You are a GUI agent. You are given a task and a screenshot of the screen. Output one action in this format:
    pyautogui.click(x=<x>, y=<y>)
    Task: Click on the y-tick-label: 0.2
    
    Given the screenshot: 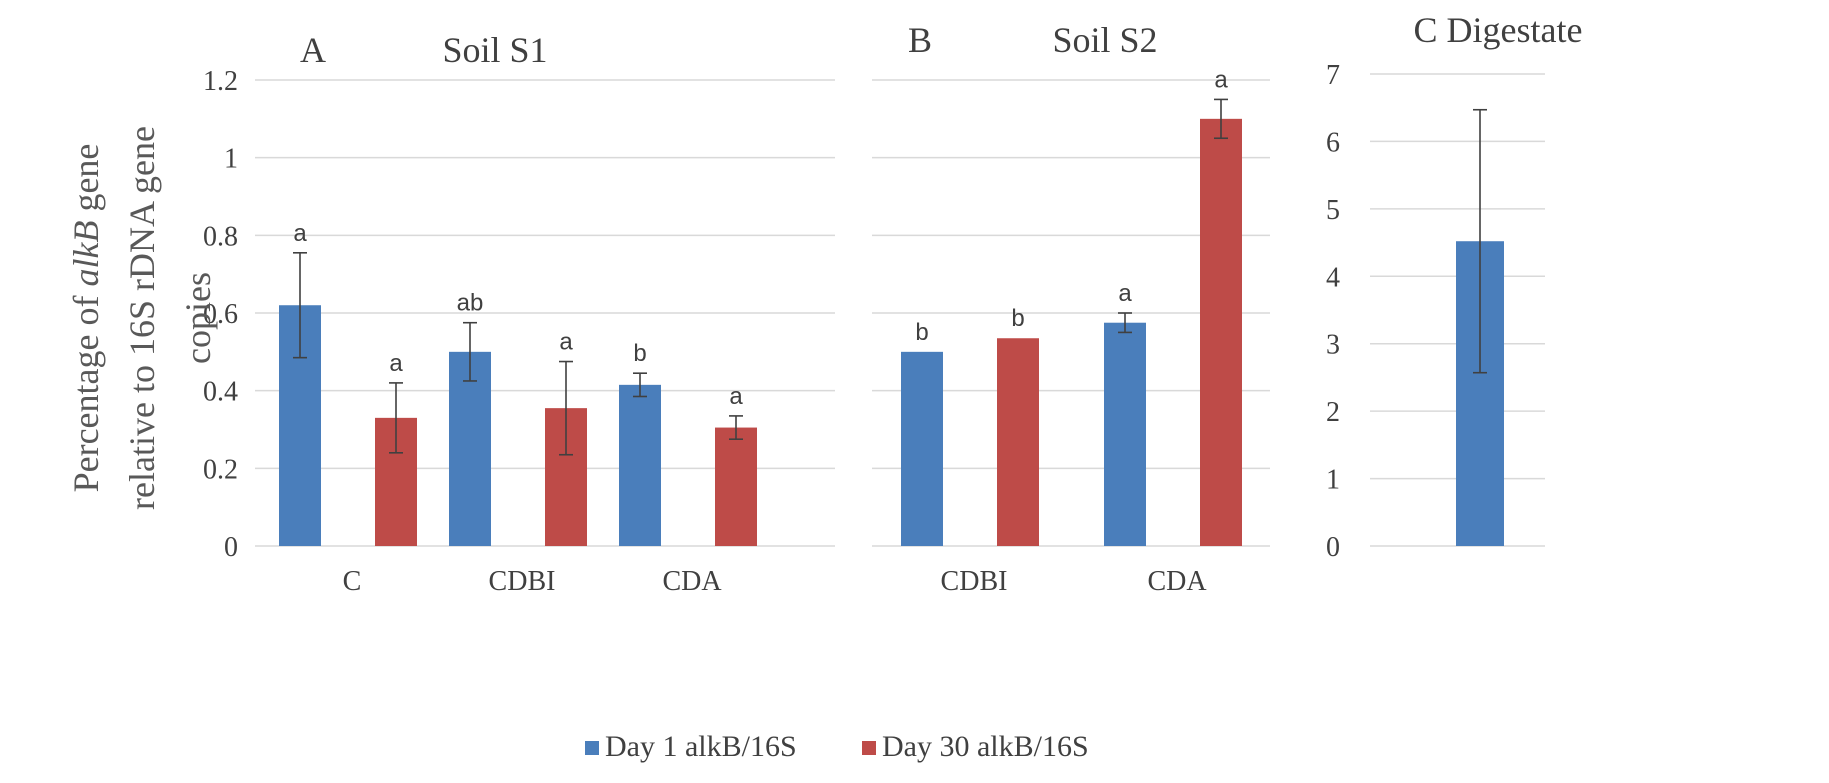 What is the action you would take?
    pyautogui.click(x=220, y=469)
    